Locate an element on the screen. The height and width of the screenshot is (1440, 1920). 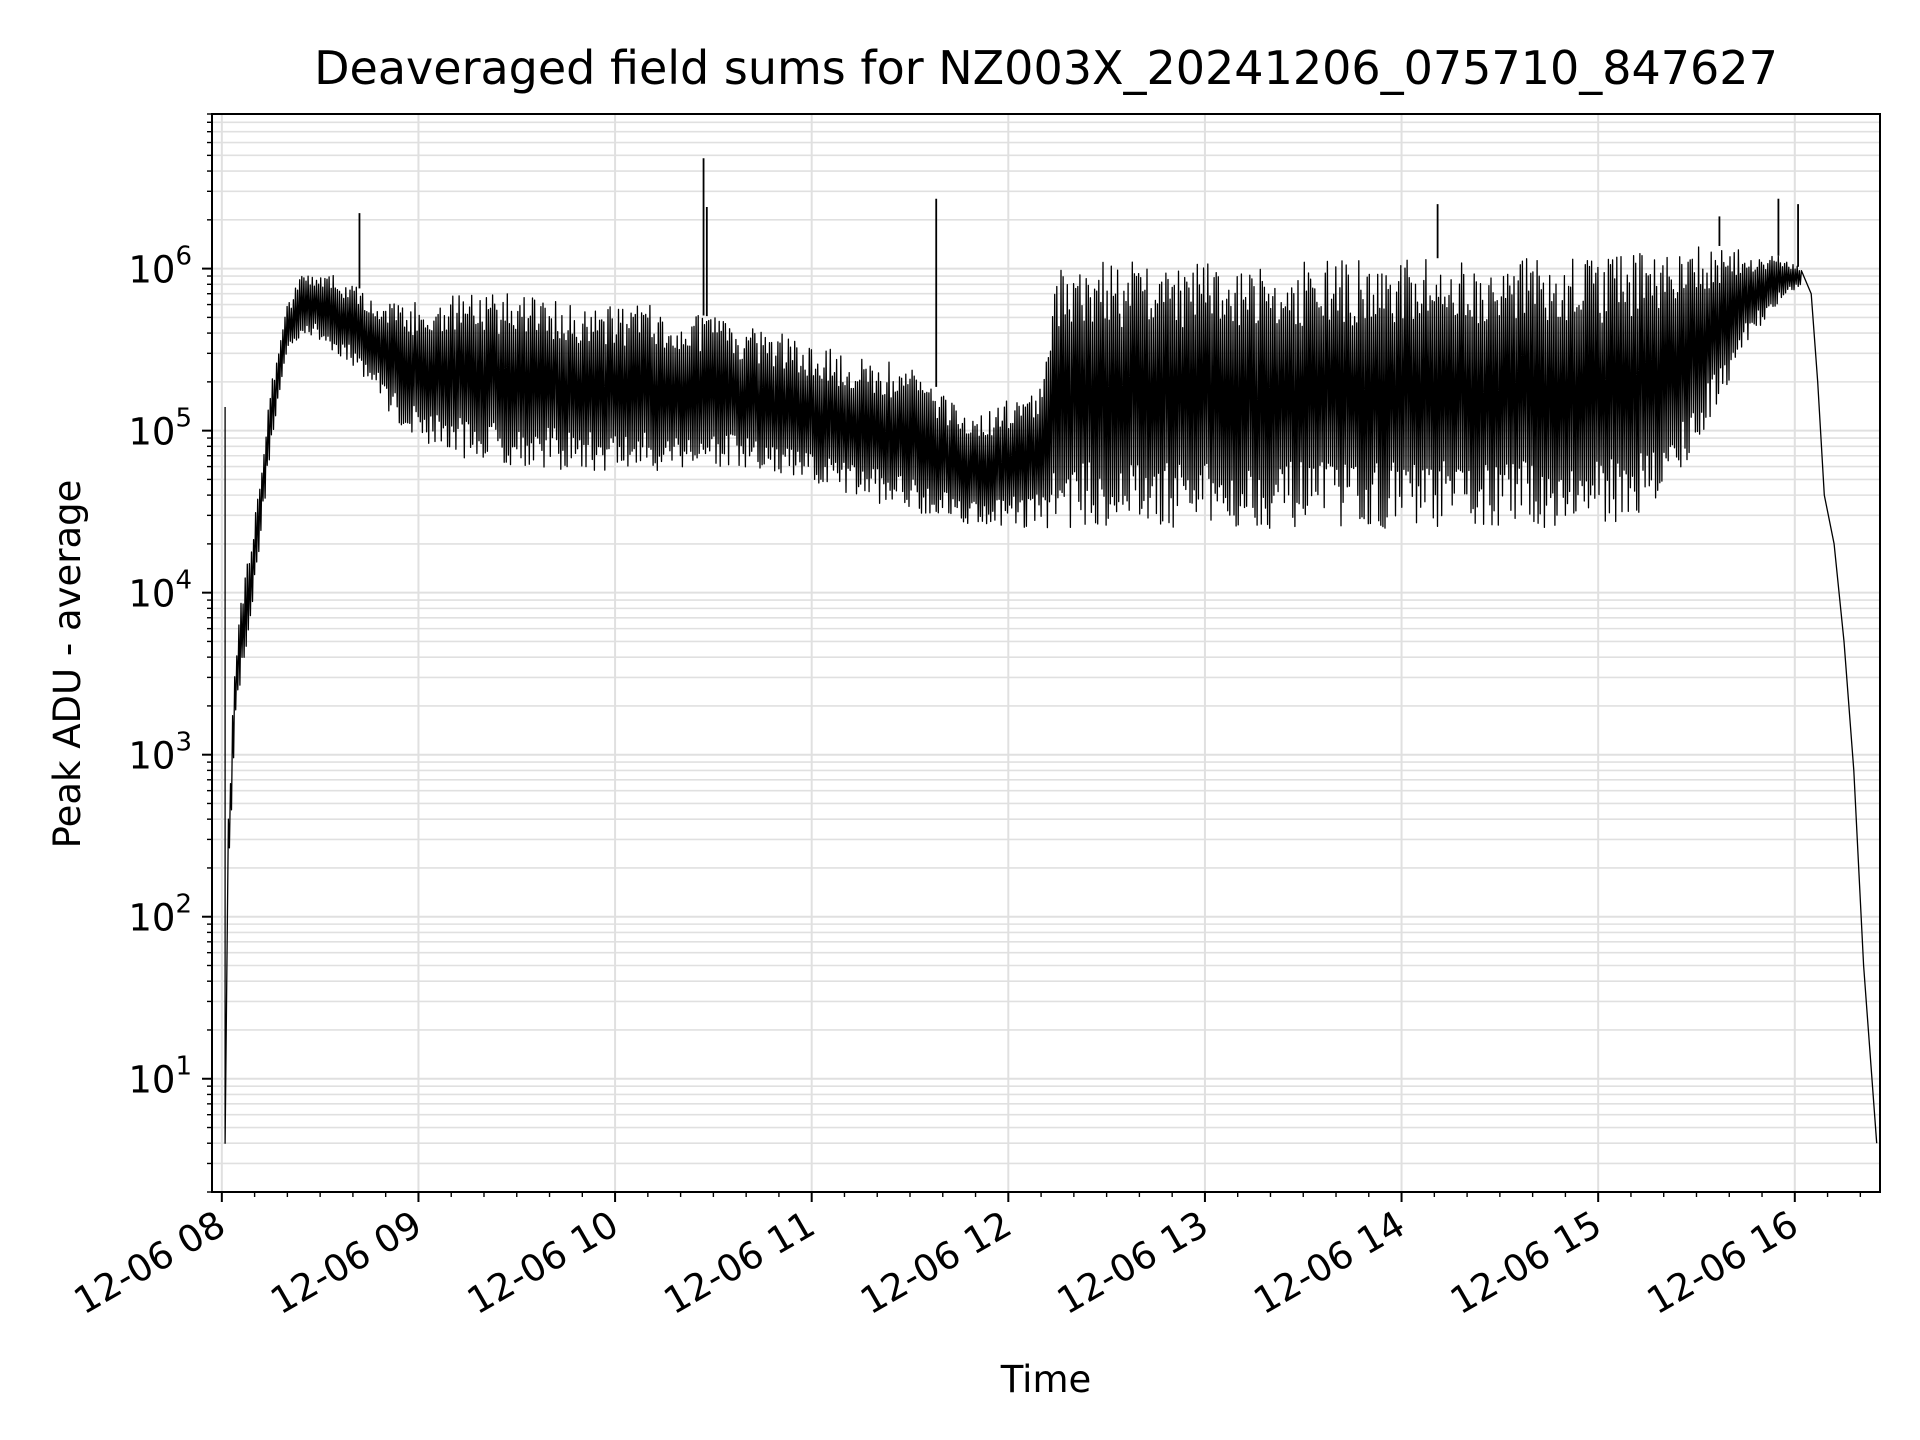
y-tick-label: 10⁶ is located at coordinates (160, 267).